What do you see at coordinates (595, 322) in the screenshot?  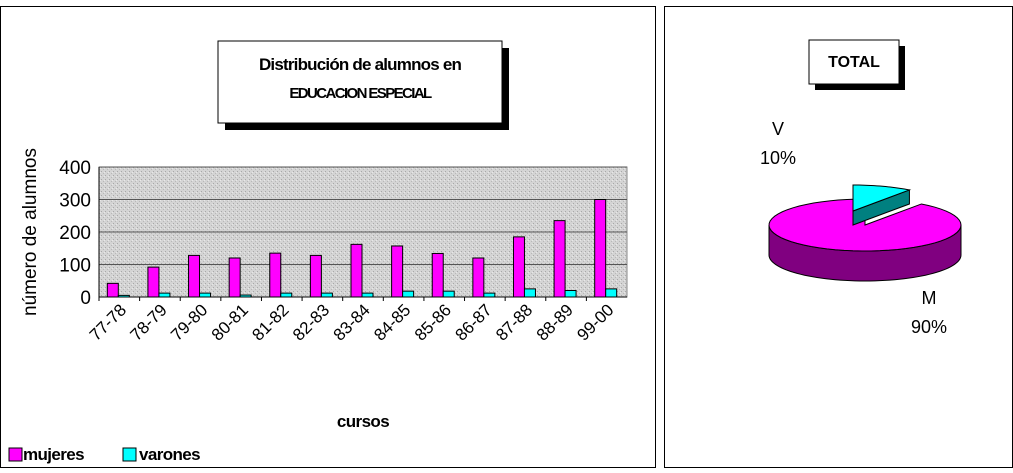 I see `x-tick-label: 99-00` at bounding box center [595, 322].